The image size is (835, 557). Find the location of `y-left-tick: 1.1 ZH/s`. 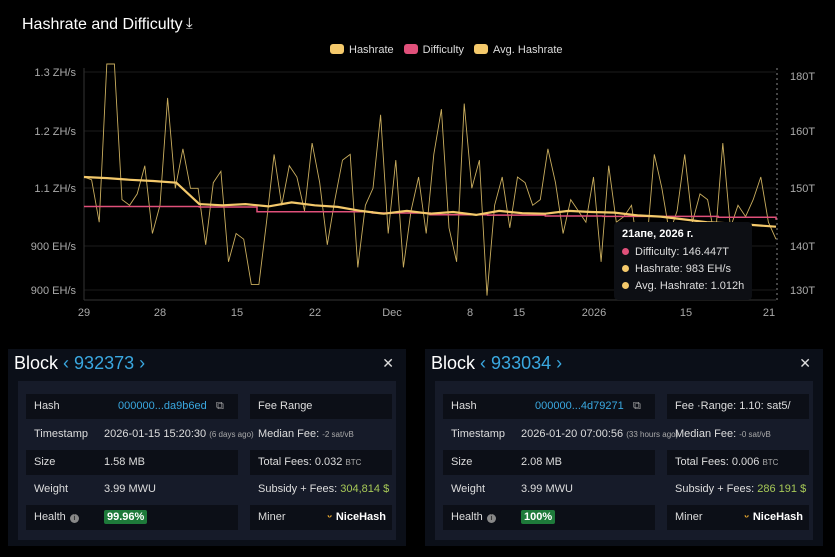

y-left-tick: 1.1 ZH/s is located at coordinates (55, 189).